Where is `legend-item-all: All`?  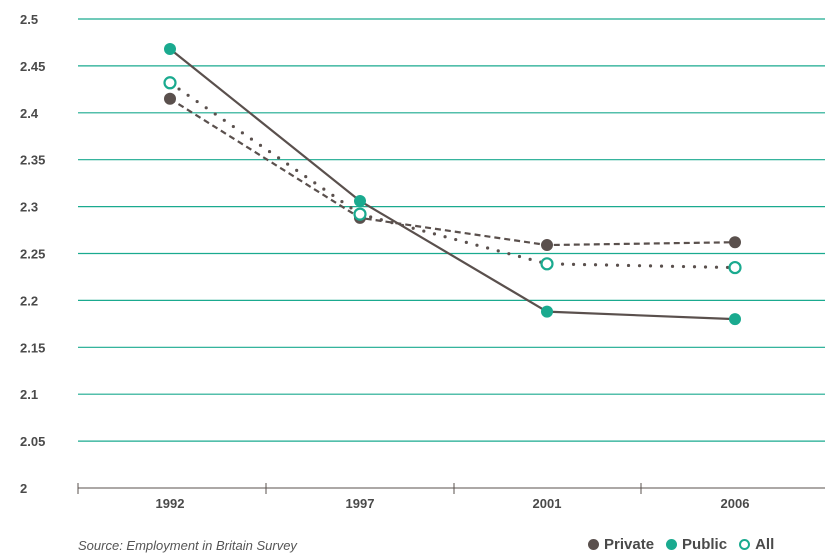 legend-item-all: All is located at coordinates (756, 544).